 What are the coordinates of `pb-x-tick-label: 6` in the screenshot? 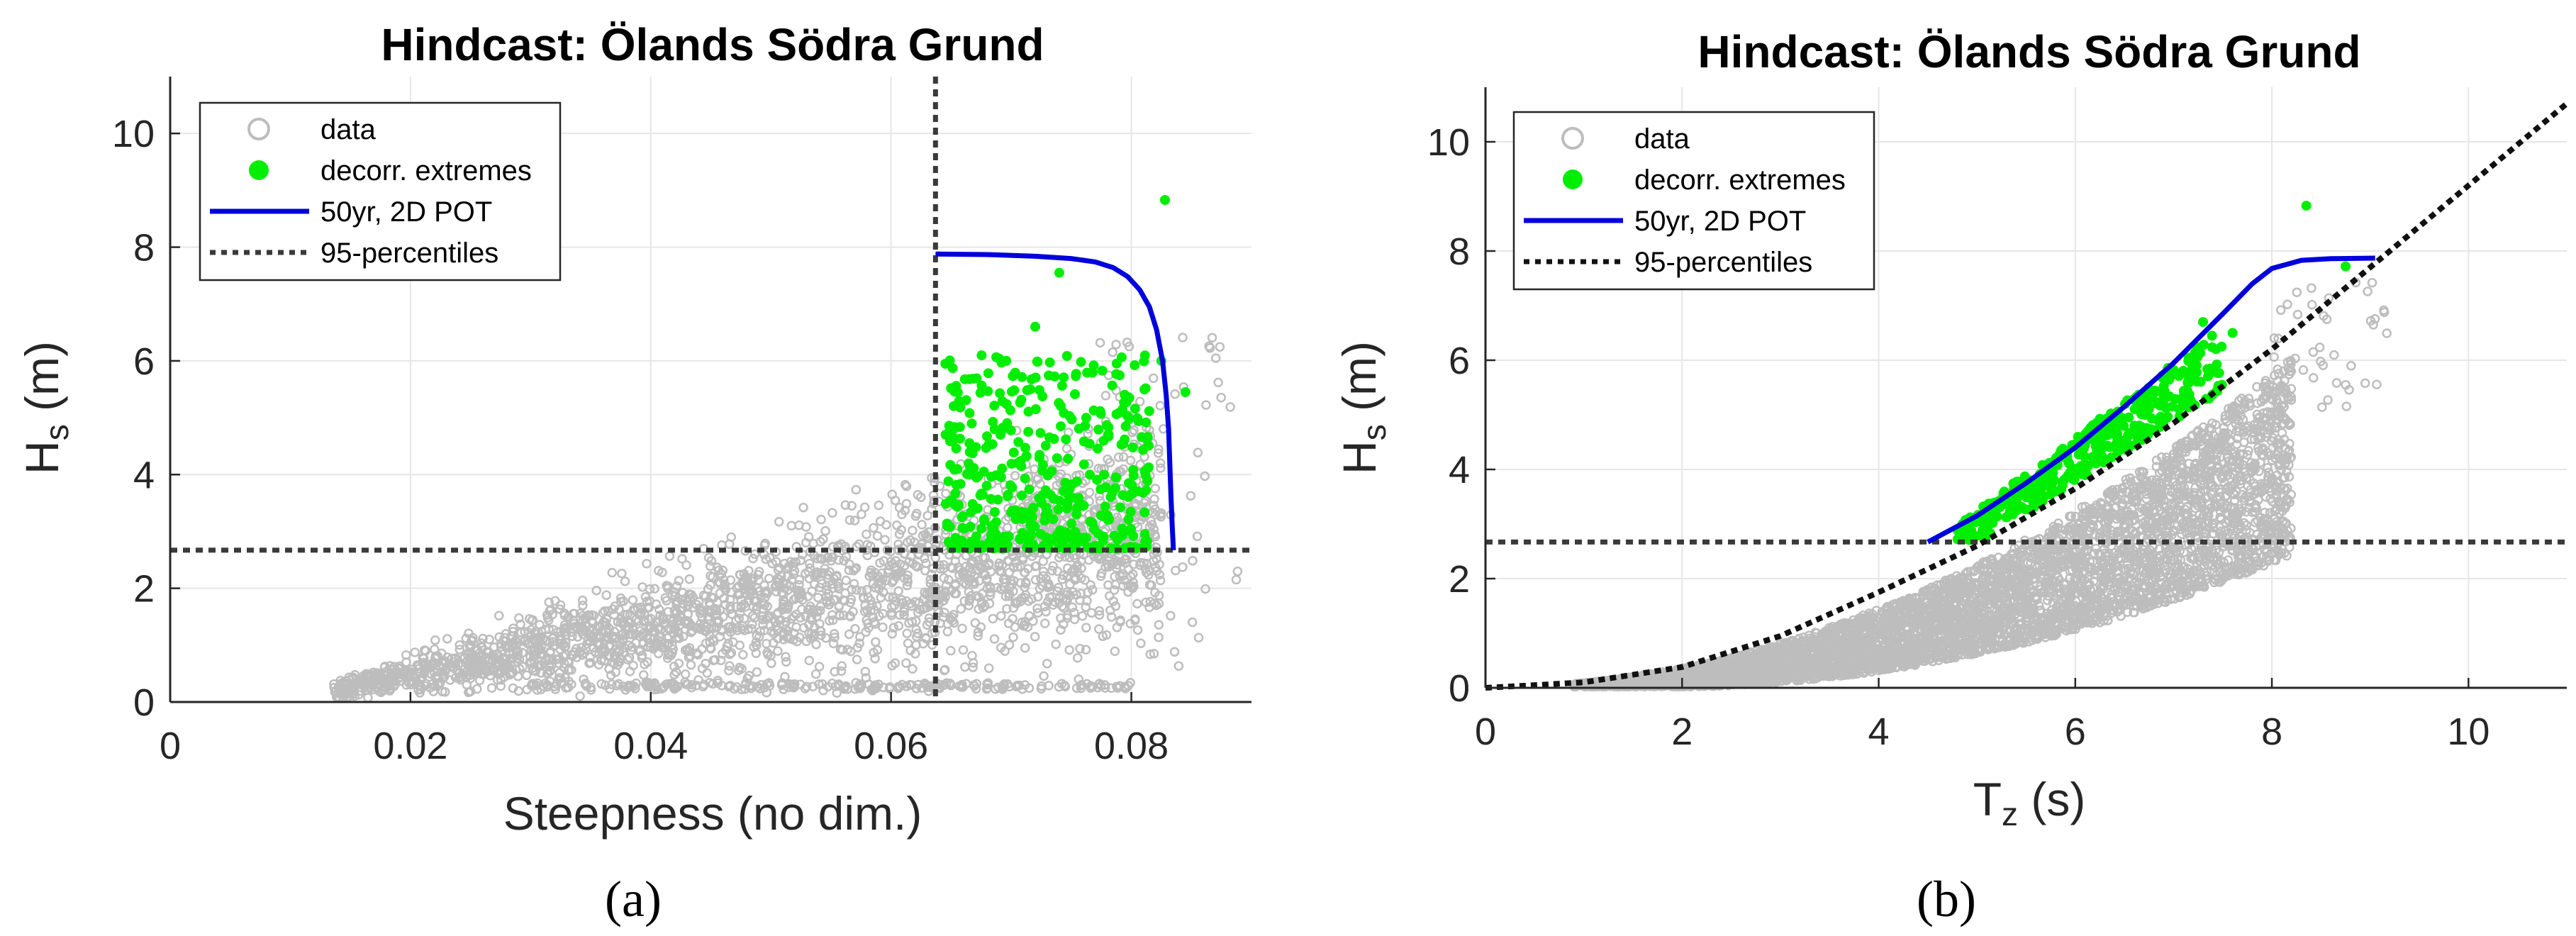 It's located at (2075, 732).